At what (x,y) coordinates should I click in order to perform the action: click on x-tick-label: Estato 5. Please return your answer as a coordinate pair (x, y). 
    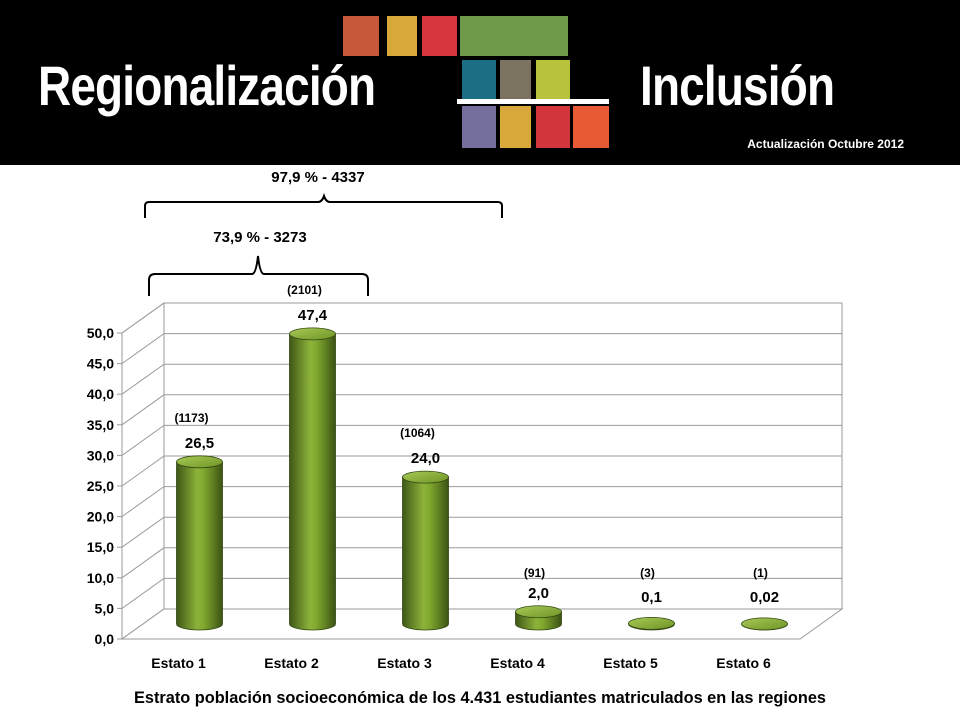
    Looking at the image, I should click on (630, 663).